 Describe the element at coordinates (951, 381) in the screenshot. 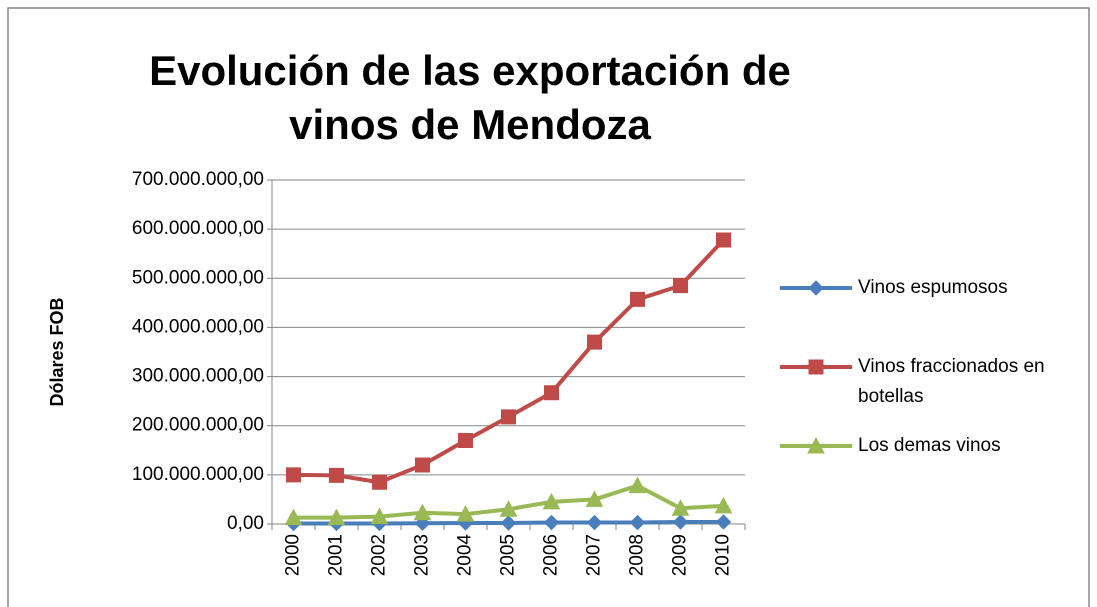

I see `legend-label: Vinos fraccionados en botellas` at that location.